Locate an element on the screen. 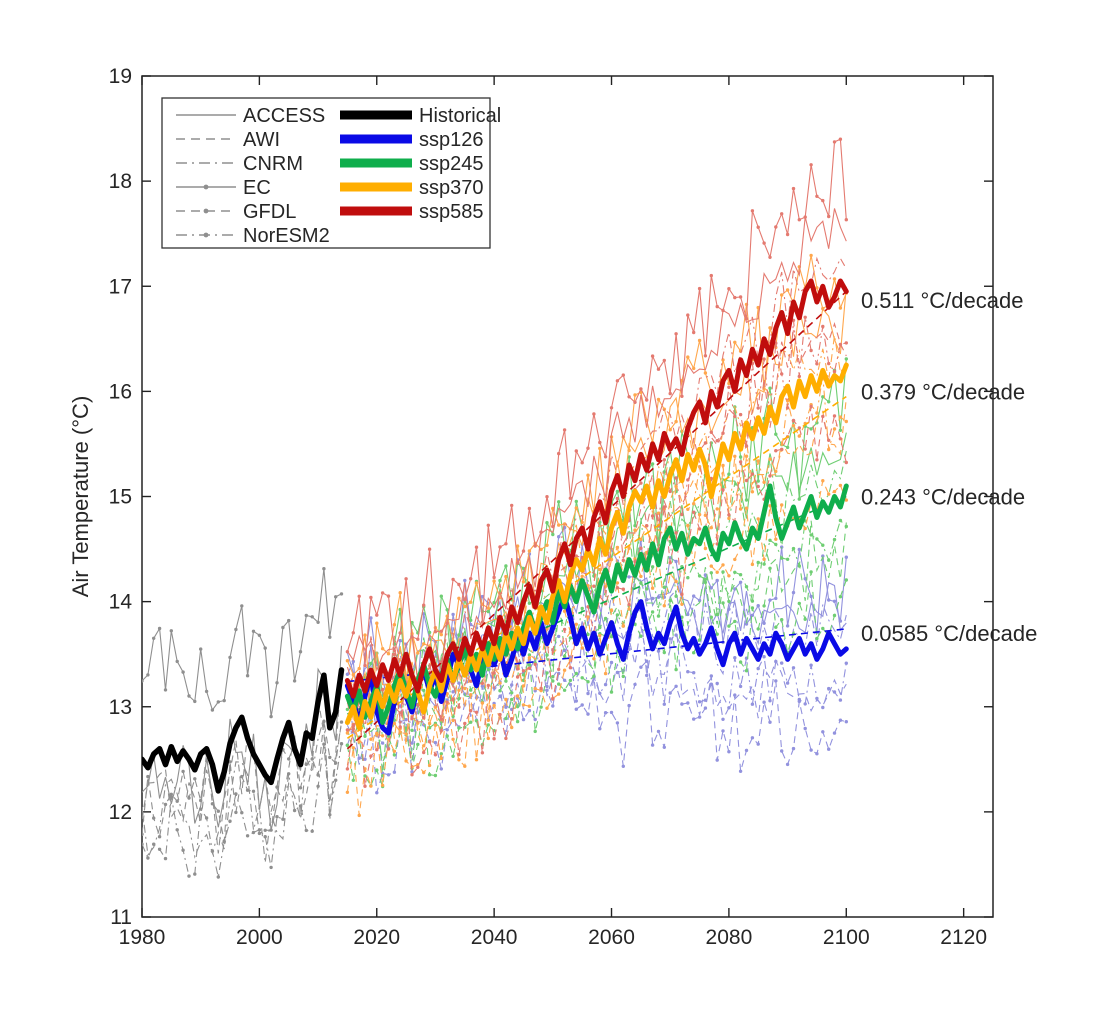 The width and height of the screenshot is (1098, 1030). legend-model-label: EC is located at coordinates (257, 188).